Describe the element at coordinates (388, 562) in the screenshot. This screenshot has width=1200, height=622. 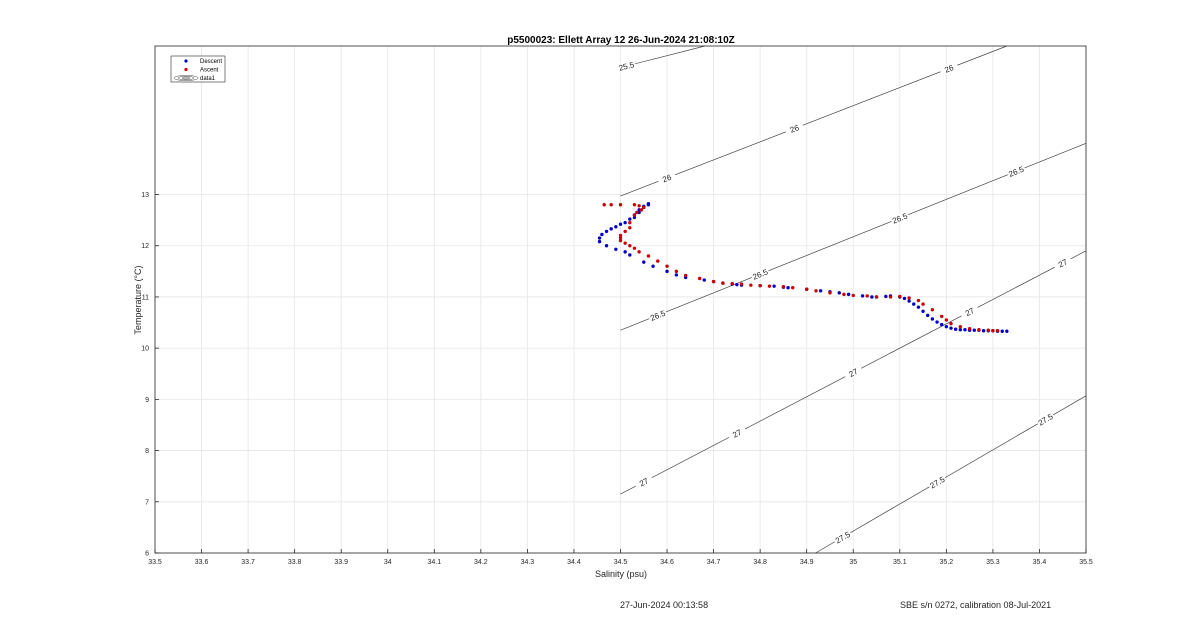
I see `x-tick-label: 34` at that location.